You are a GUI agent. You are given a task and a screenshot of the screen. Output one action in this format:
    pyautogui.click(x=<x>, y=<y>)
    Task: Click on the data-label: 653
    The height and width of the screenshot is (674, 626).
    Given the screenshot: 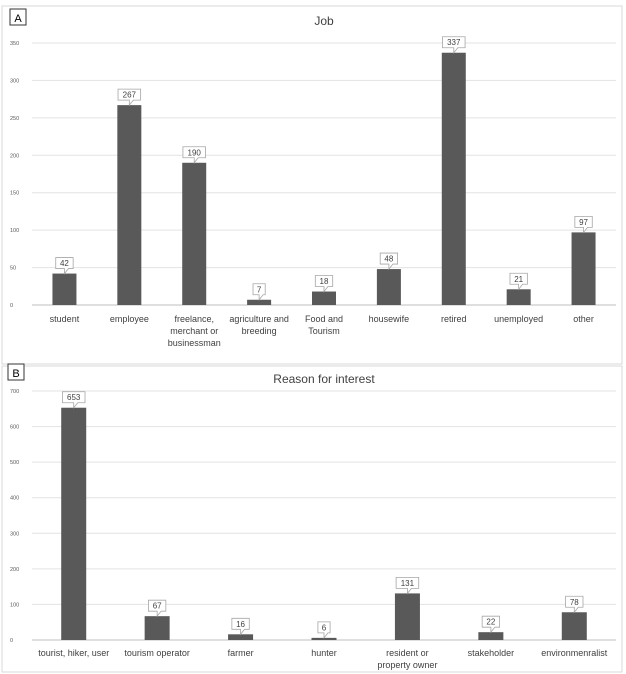 What is the action you would take?
    pyautogui.click(x=74, y=397)
    